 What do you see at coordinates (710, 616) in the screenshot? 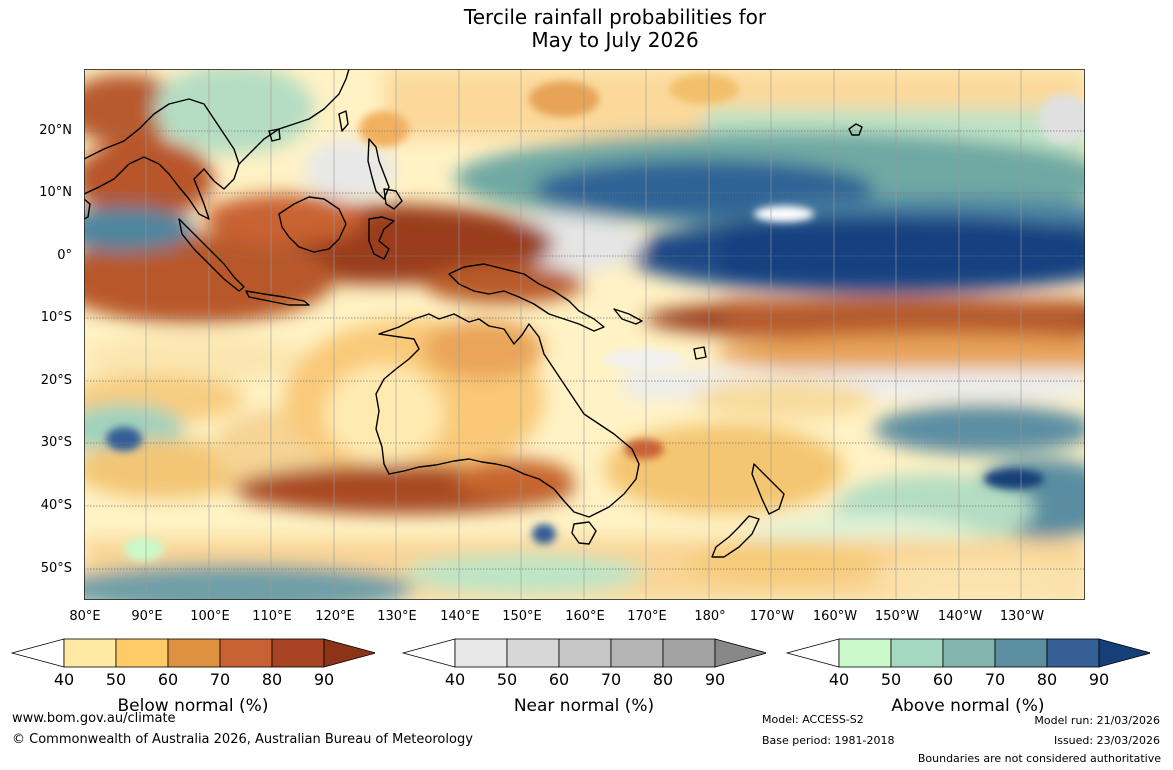
I see `lon-label-180: 180°` at bounding box center [710, 616].